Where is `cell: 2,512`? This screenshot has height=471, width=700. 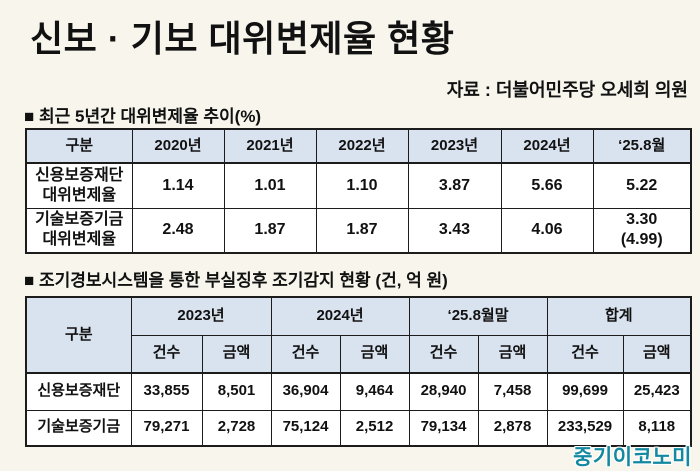
cell: 2,512 is located at coordinates (374, 428).